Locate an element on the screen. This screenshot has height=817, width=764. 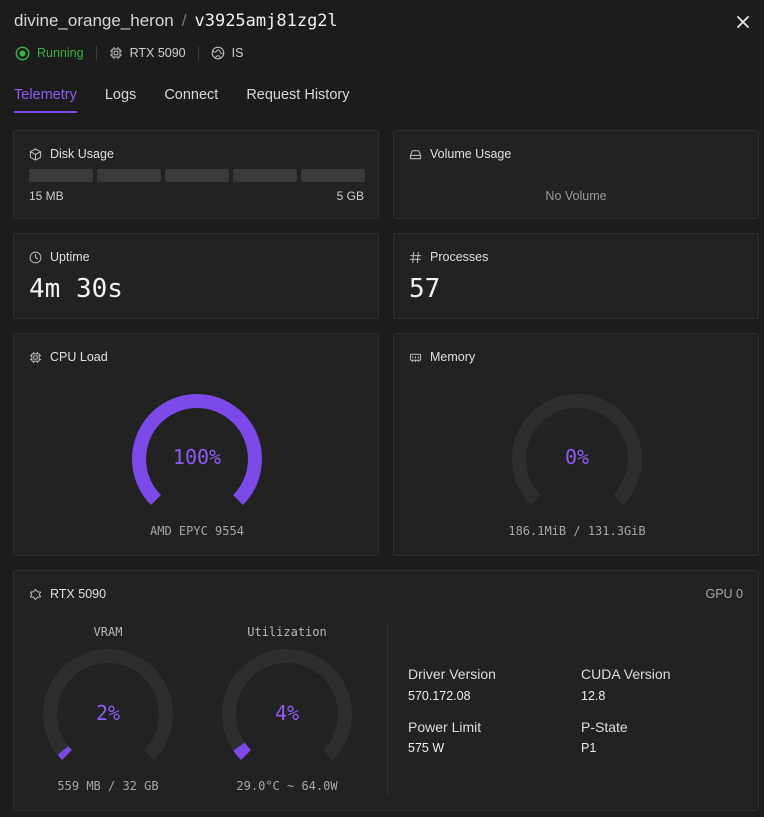
memory-title: Memory is located at coordinates (453, 357).